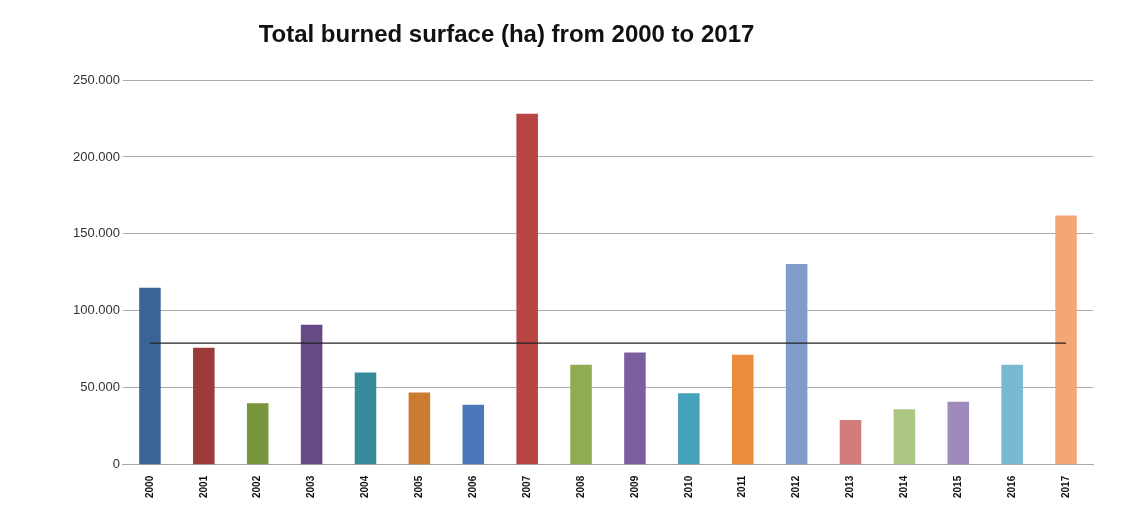  I want to click on x-tick-label: 2000, so click(149, 486).